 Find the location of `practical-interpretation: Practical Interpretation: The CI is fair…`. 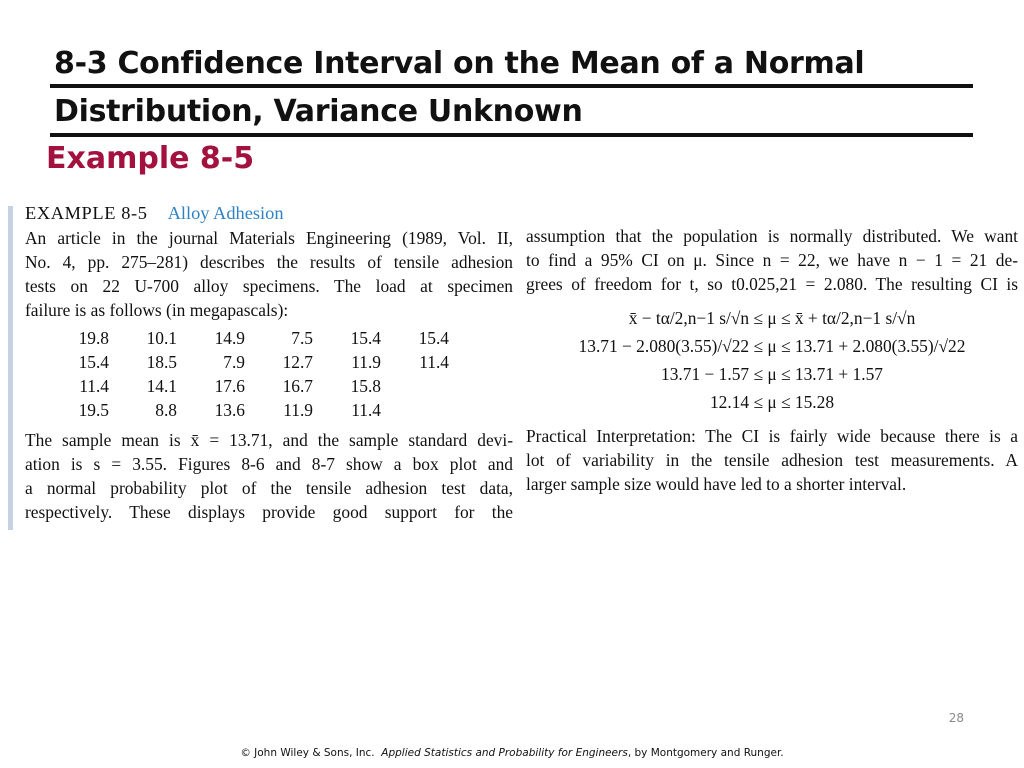

practical-interpretation: Practical Interpretation: The CI is fair… is located at coordinates (772, 460).